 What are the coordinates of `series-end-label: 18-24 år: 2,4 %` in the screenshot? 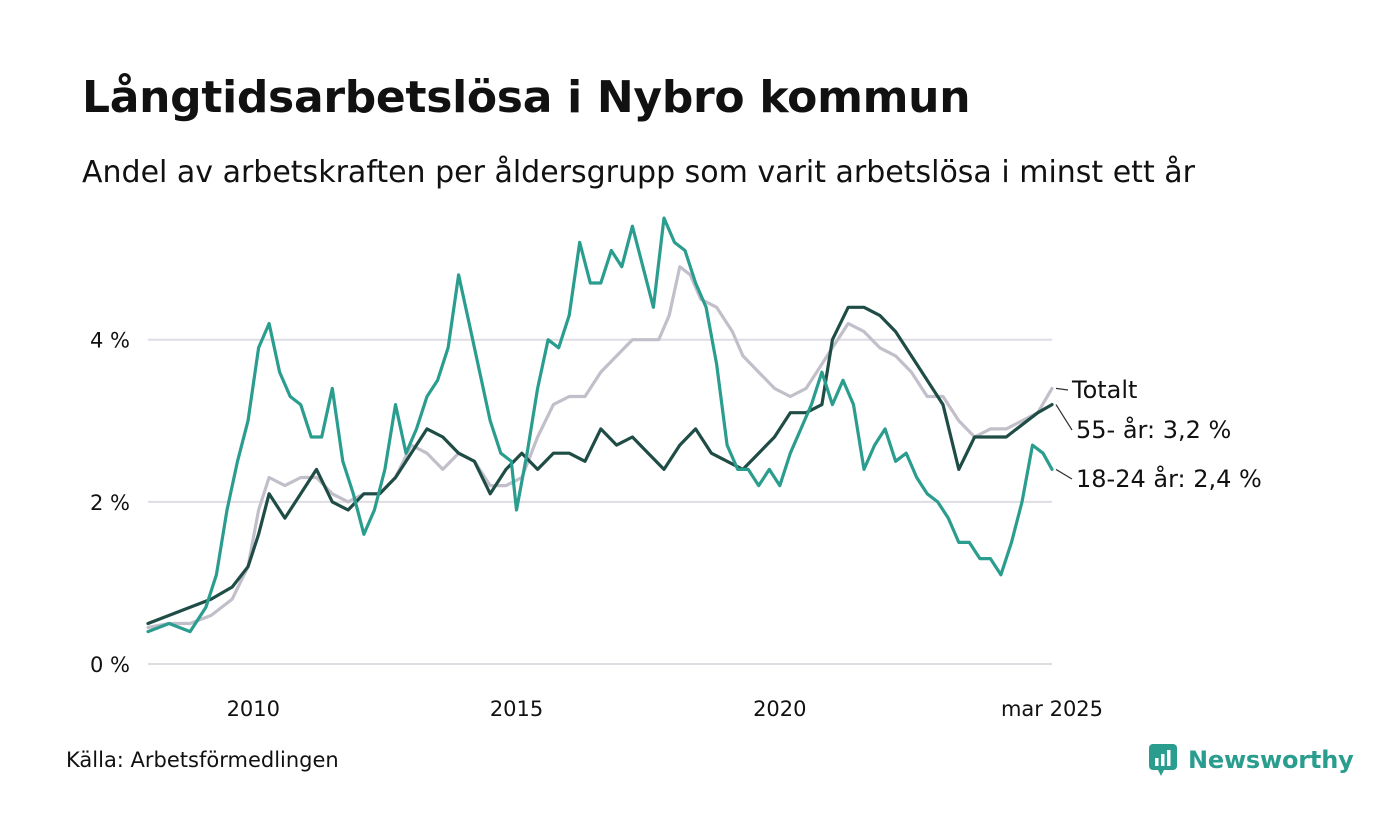 It's located at (1169, 478).